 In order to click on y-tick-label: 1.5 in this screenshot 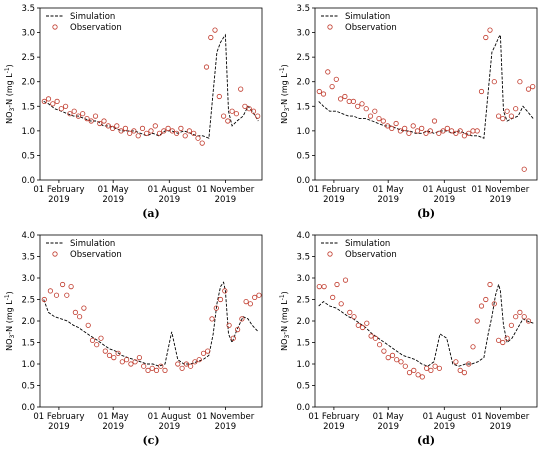, I will do `click(28, 107)`.